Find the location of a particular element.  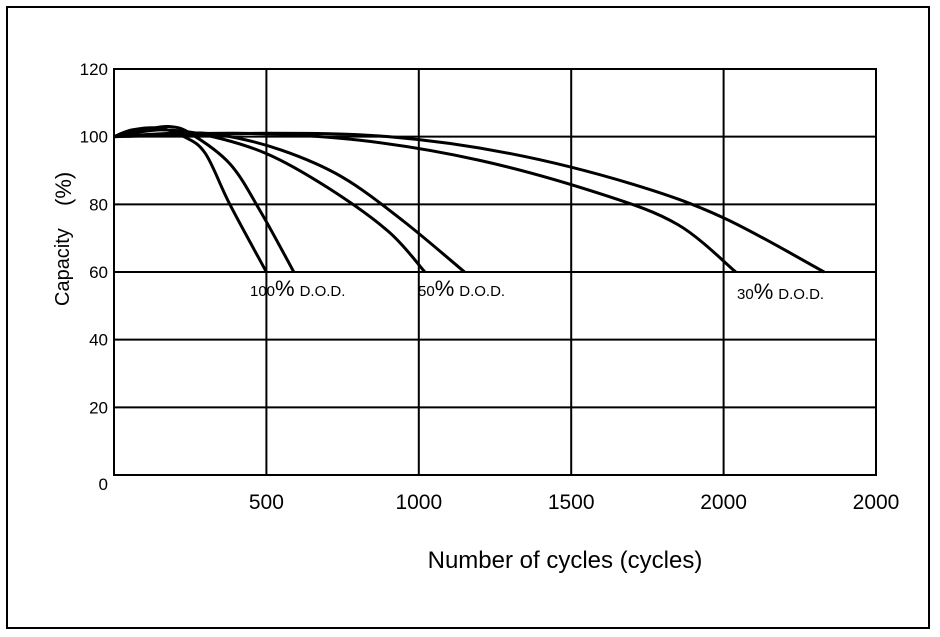

y-tick-label: 60 is located at coordinates (98, 272).